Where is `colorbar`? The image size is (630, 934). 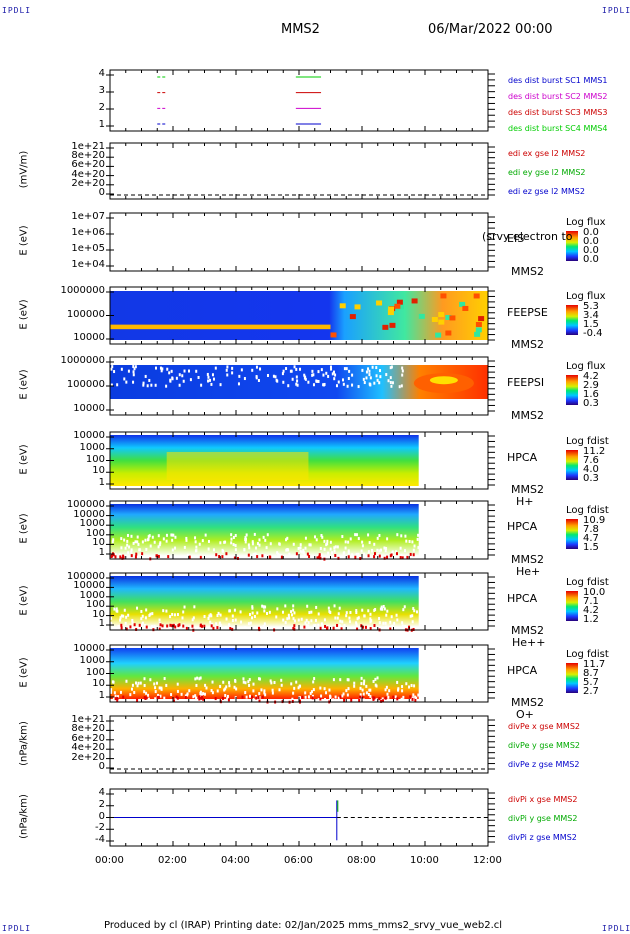
colorbar is located at coordinates (572, 606).